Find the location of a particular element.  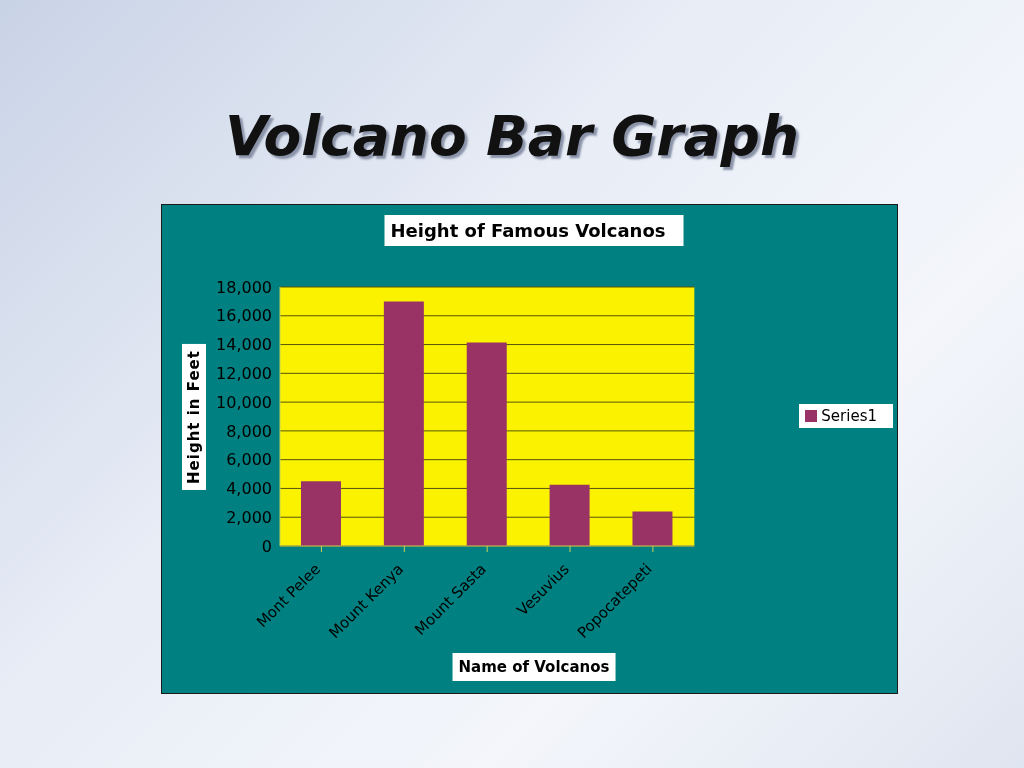

y-tick-label: 4,000 is located at coordinates (249, 489).